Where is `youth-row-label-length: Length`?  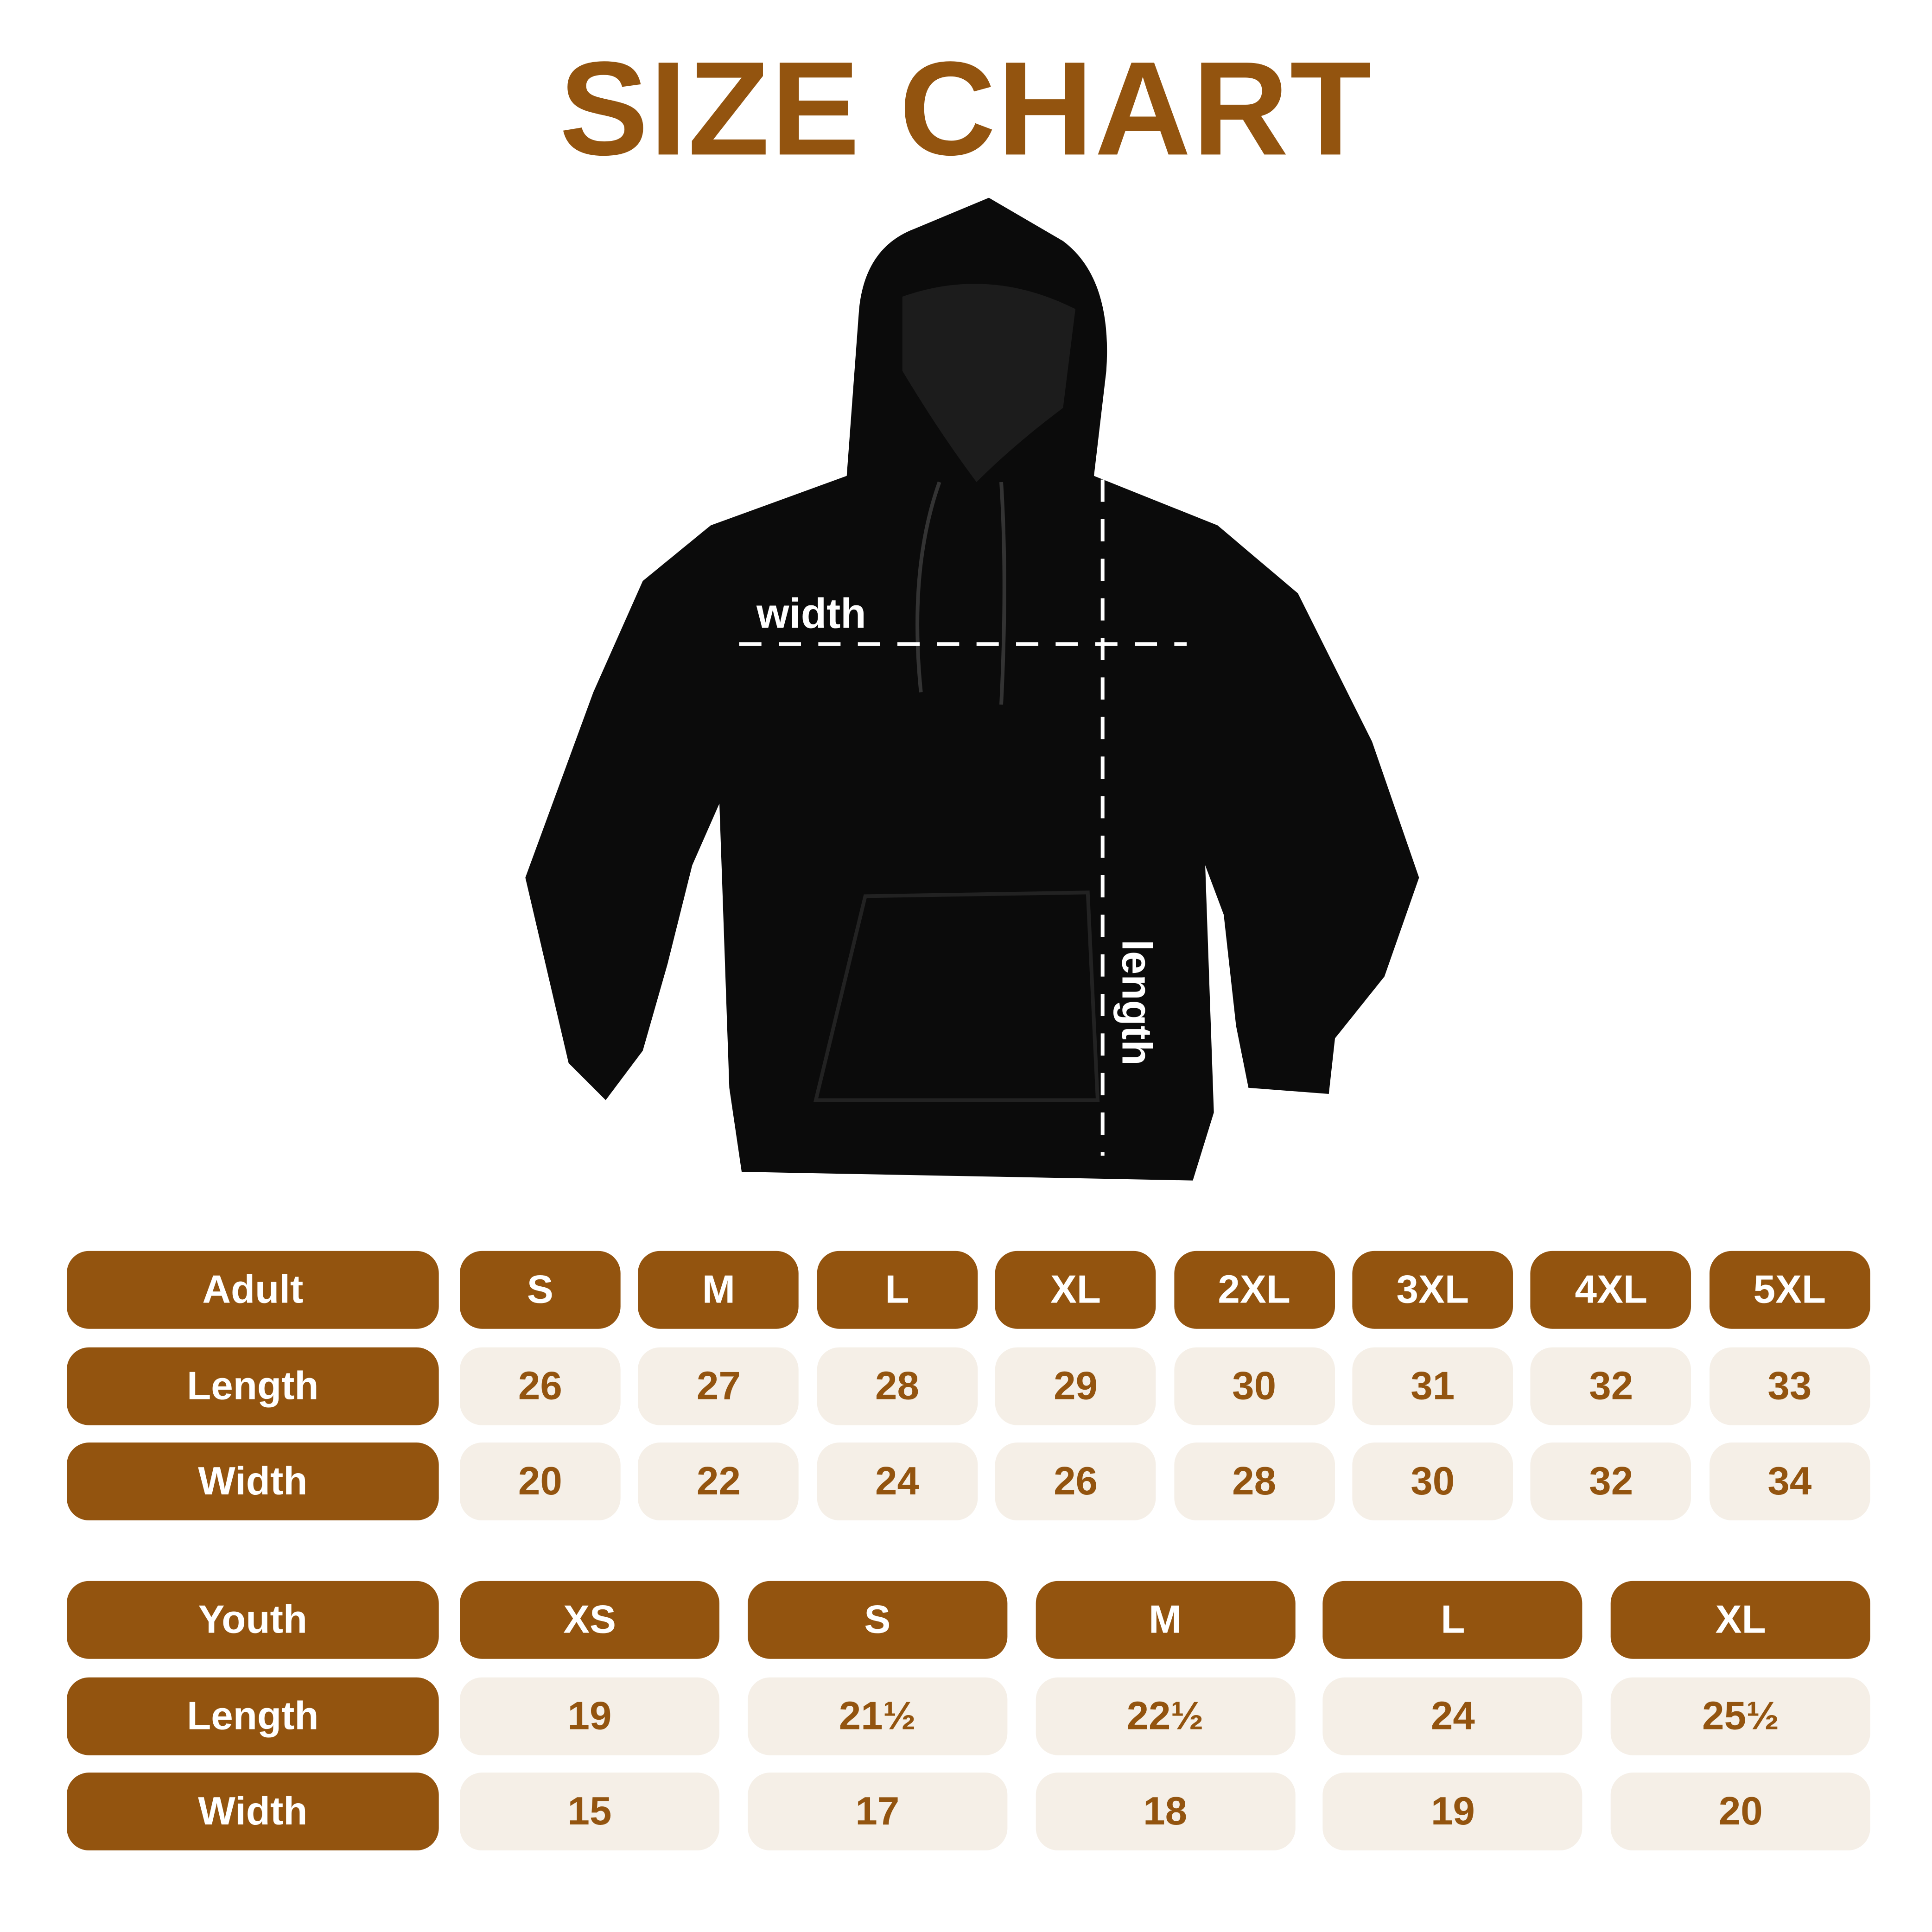
youth-row-label-length: Length is located at coordinates (253, 1716).